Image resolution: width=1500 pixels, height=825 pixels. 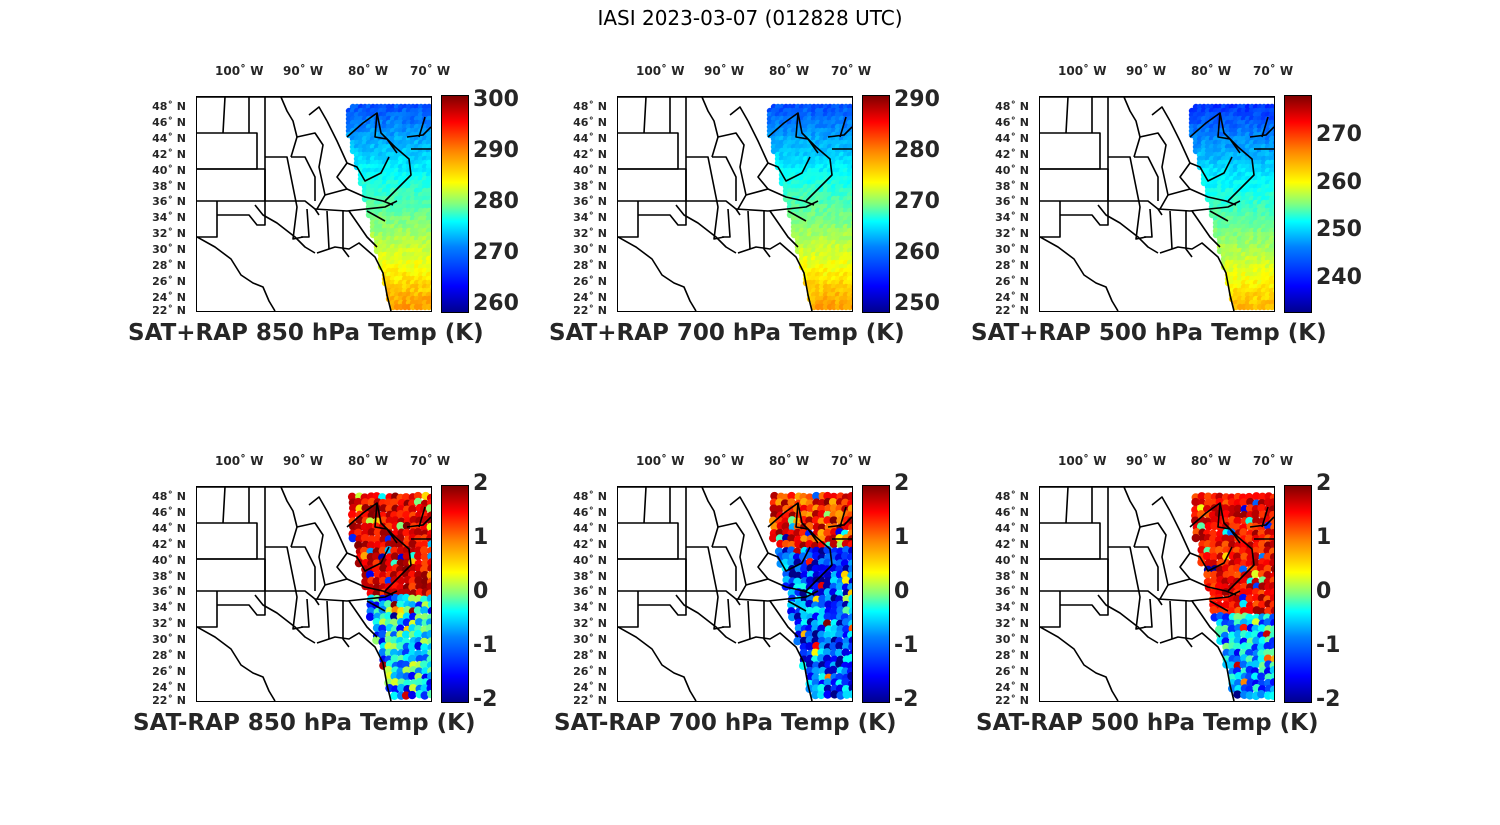 What do you see at coordinates (917, 100) in the screenshot?
I see `colorbar-tick-label: 290` at bounding box center [917, 100].